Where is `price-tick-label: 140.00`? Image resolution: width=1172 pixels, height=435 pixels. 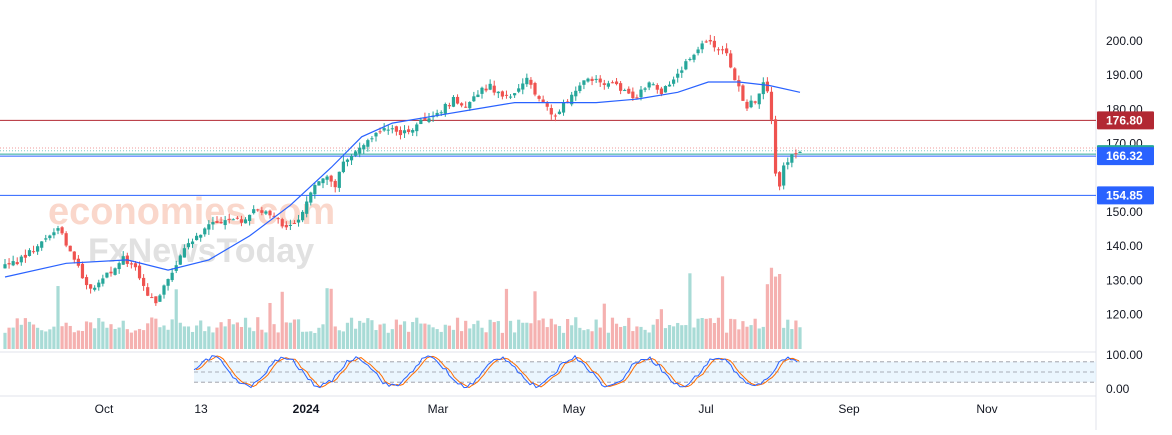 price-tick-label: 140.00 is located at coordinates (1124, 246).